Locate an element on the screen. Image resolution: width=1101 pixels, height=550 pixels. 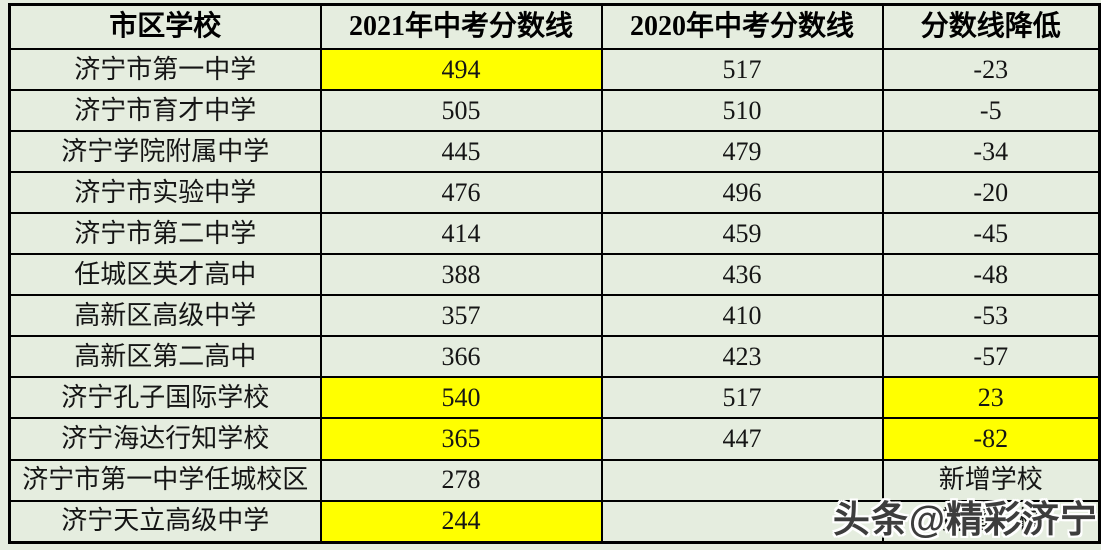
table-row: 济宁学院附属中学 445 479 -34 is located at coordinates (554, 152).